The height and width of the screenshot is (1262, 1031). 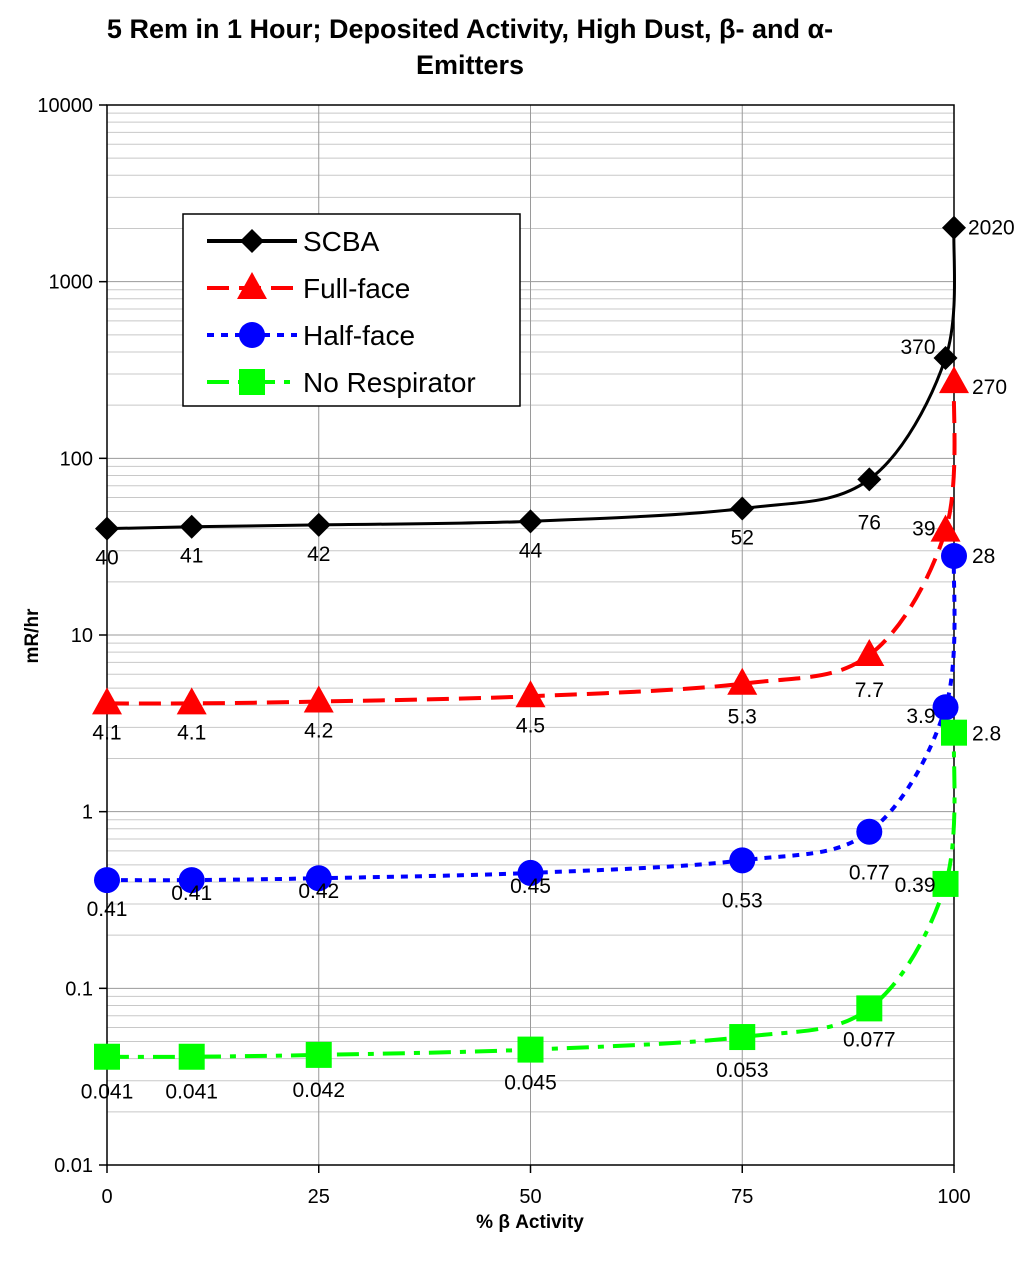 What do you see at coordinates (319, 1197) in the screenshot?
I see `x-tick-label: 25` at bounding box center [319, 1197].